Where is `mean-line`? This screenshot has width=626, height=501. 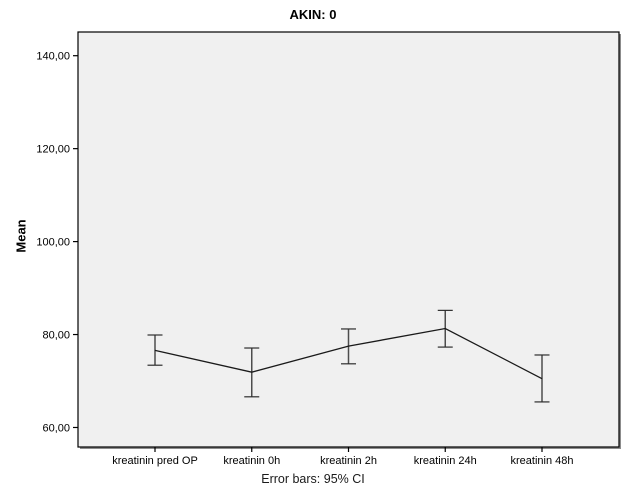
mean-line is located at coordinates (348, 353).